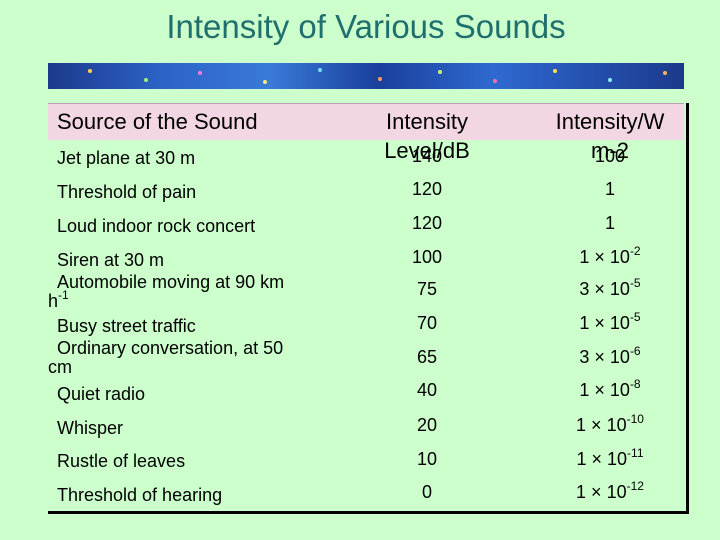 This screenshot has height=540, width=720. I want to click on row-level: 75, so click(427, 289).